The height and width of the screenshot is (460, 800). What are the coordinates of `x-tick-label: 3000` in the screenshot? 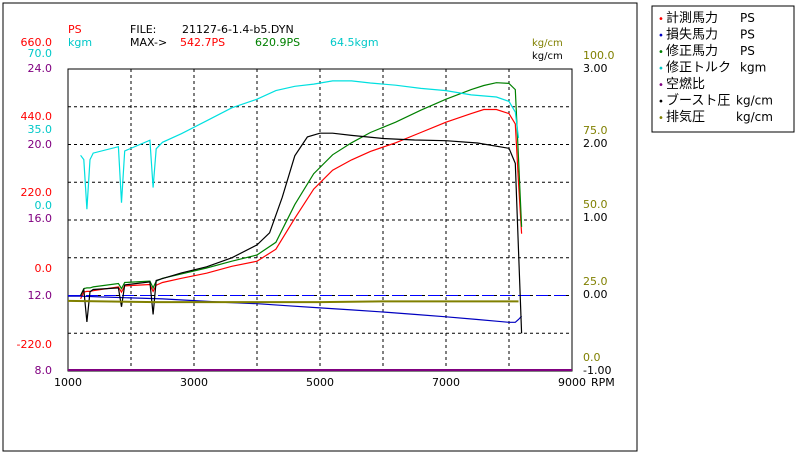 It's located at (194, 382).